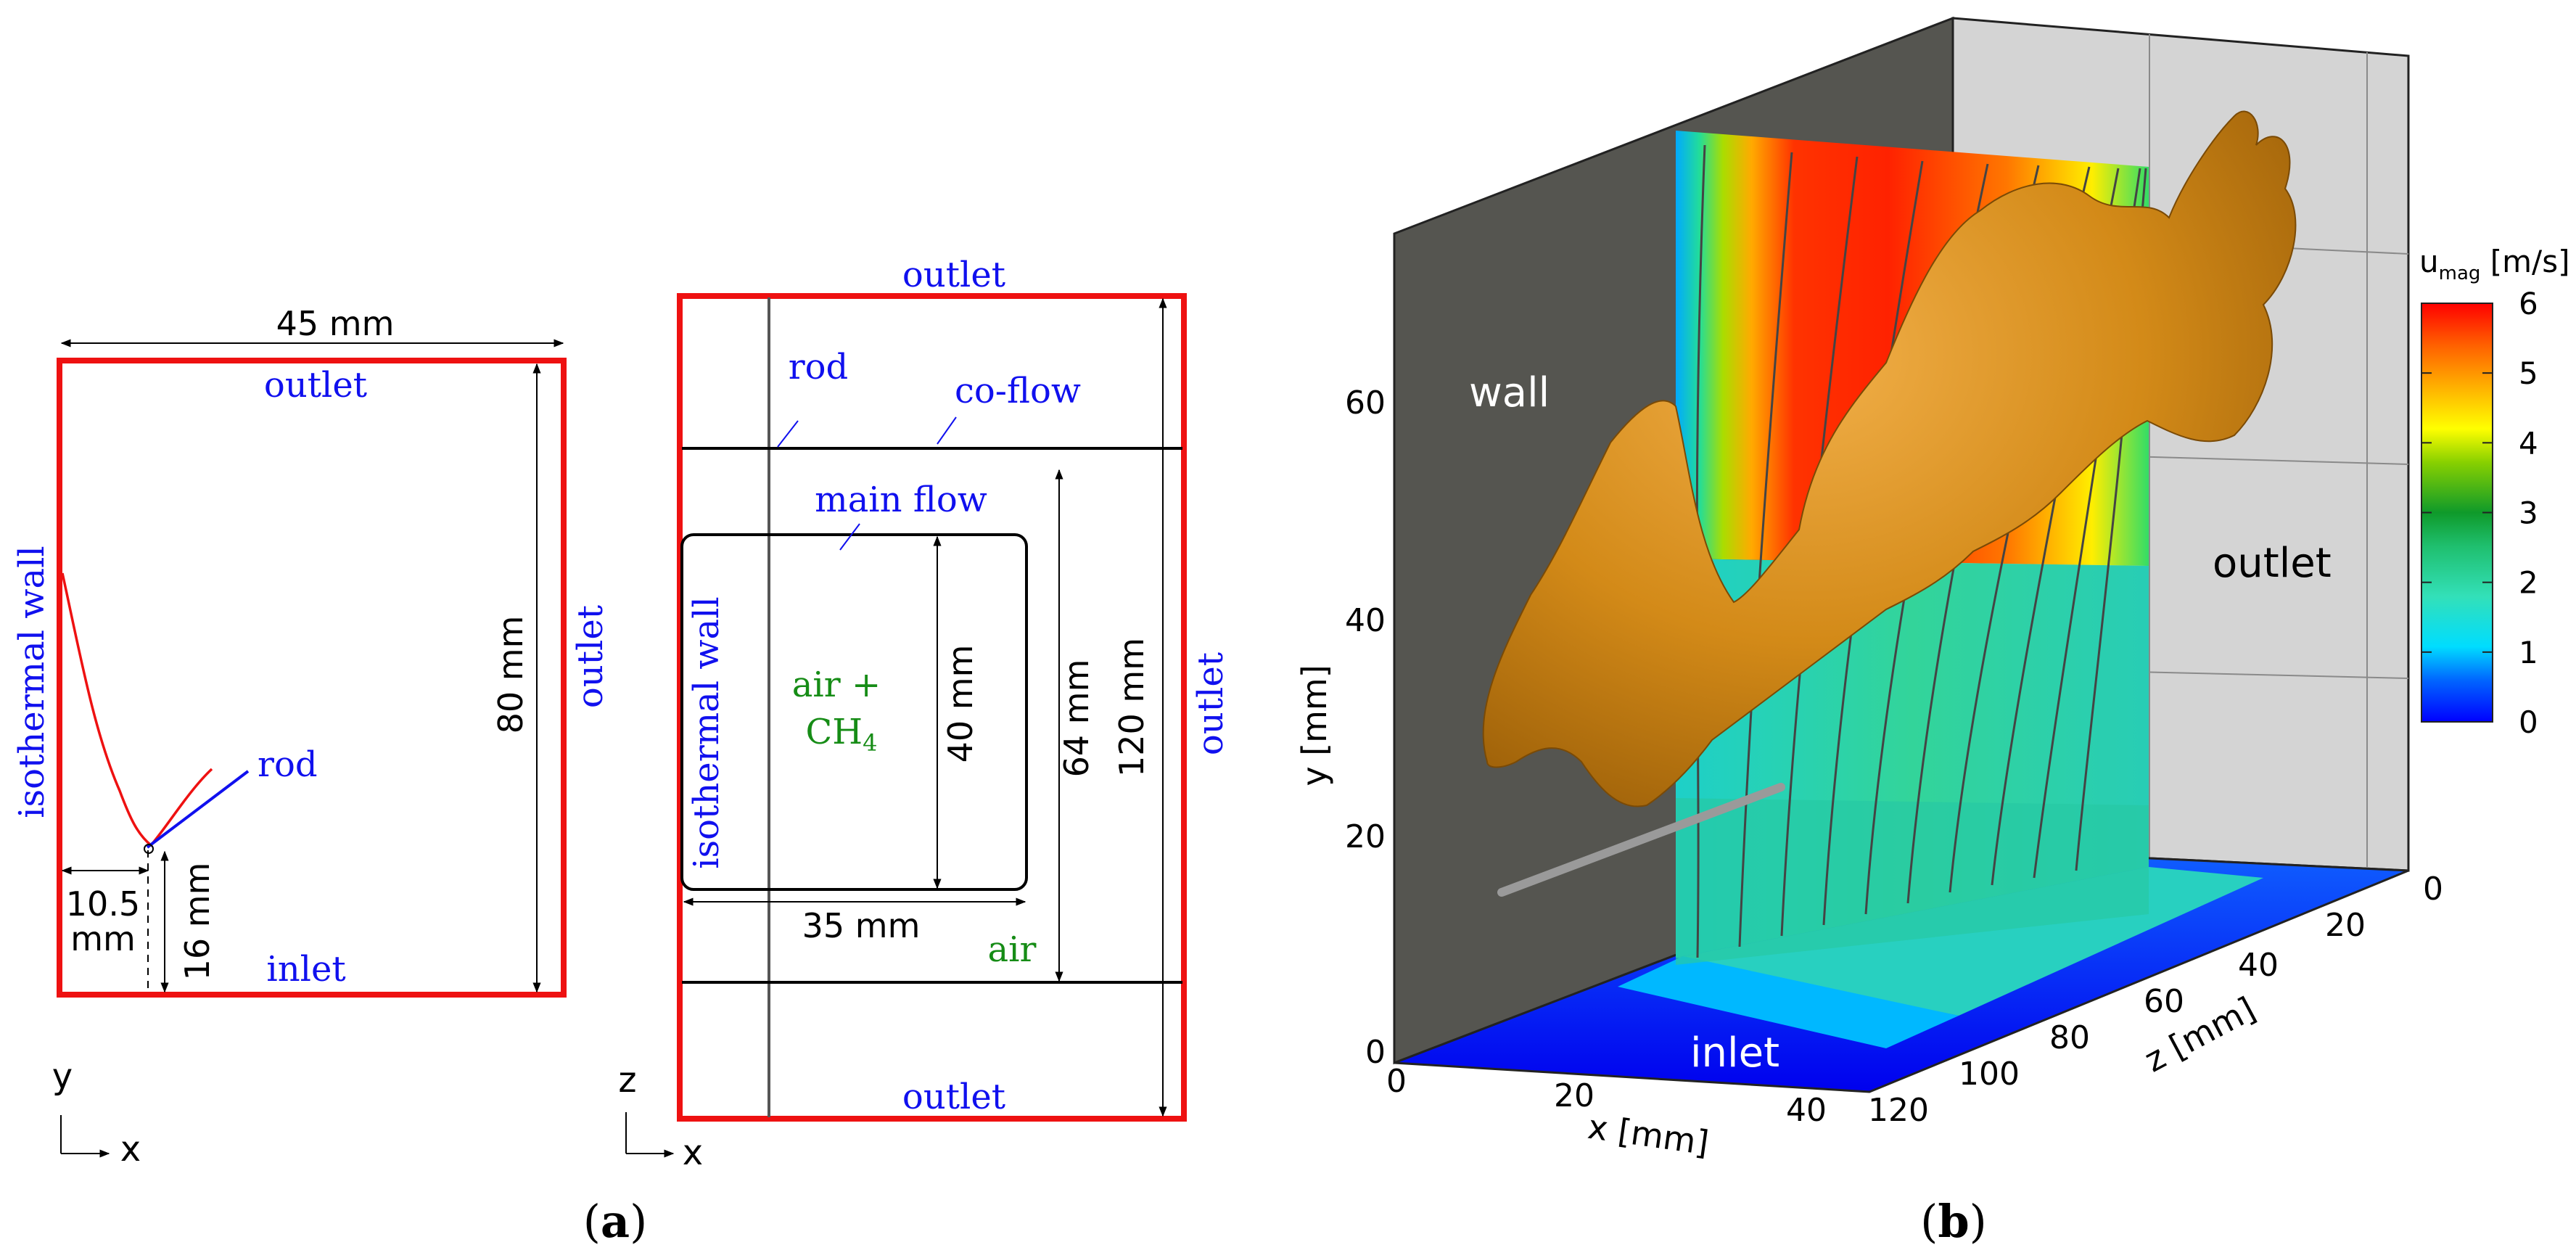 Image resolution: width=2576 pixels, height=1258 pixels. What do you see at coordinates (693, 1152) in the screenshot?
I see `top-axis-x-label: x` at bounding box center [693, 1152].